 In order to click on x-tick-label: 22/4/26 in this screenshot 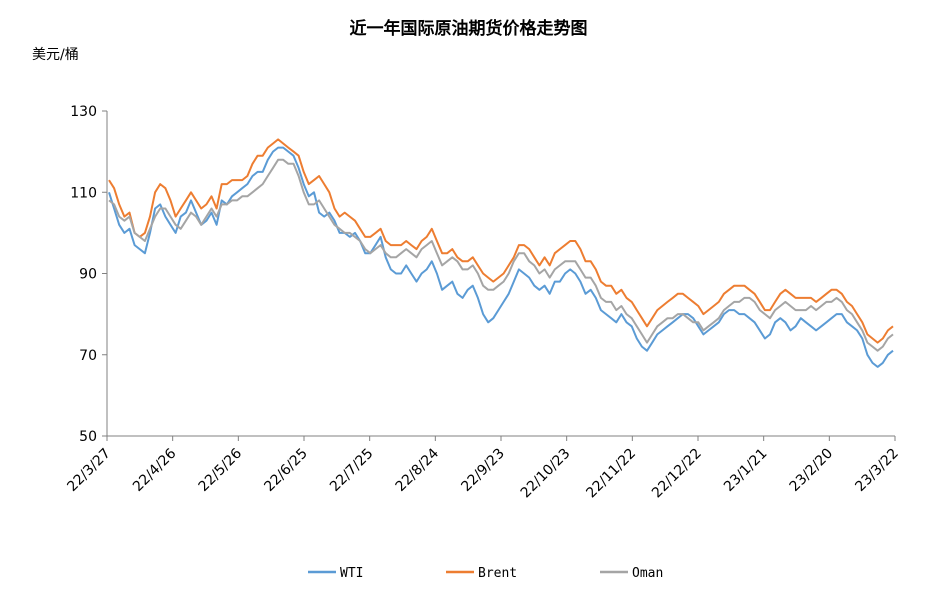, I will do `click(155, 470)`.